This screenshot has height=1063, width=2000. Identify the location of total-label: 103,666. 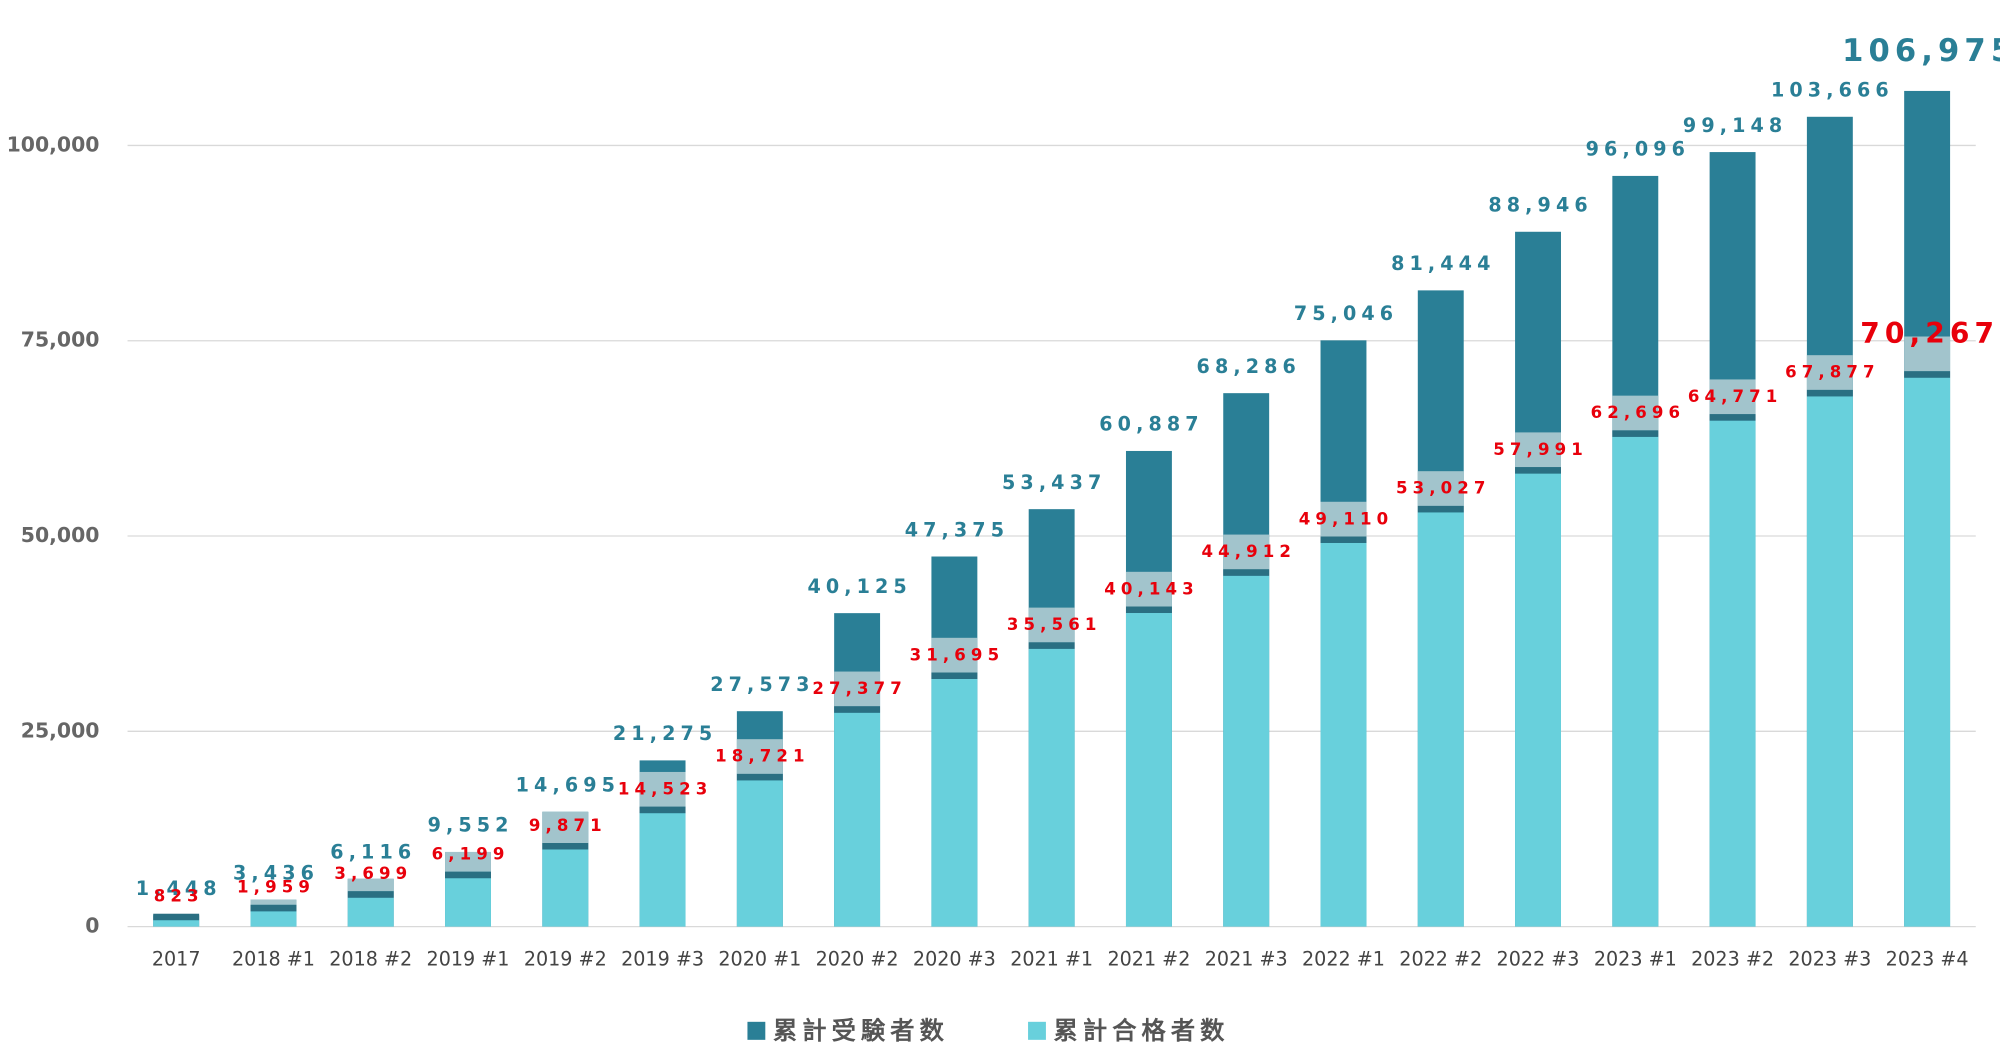
(1832, 89).